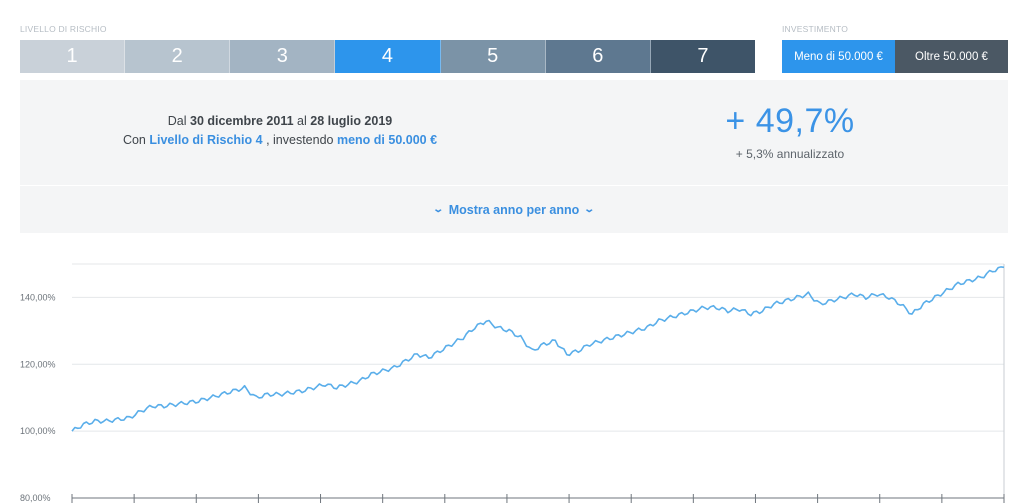 The height and width of the screenshot is (503, 1024). I want to click on under-50000-button: Meno di 50.000 €, so click(838, 56).